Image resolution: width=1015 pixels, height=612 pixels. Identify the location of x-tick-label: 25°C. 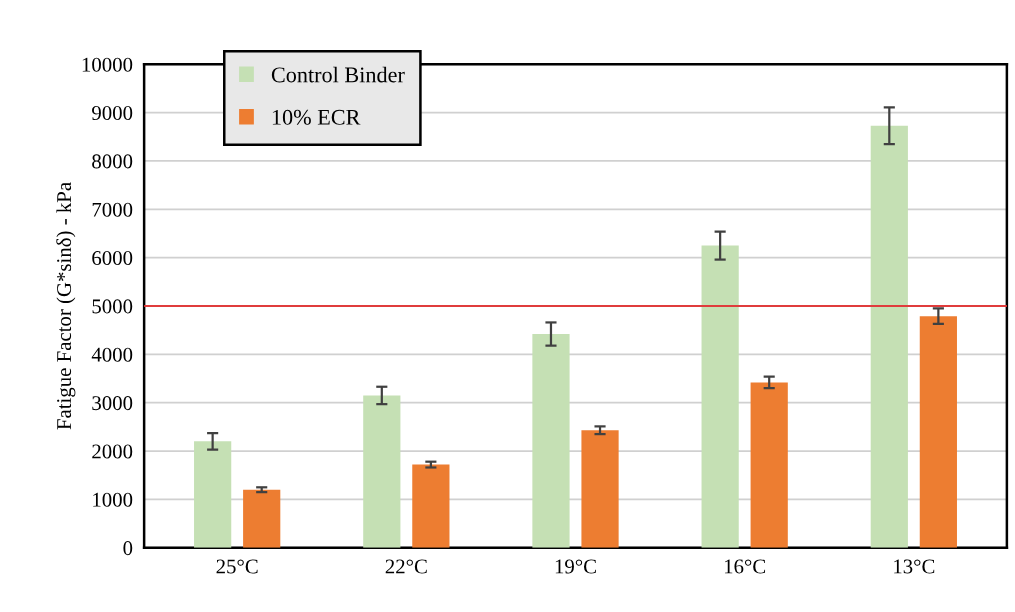
(237, 566).